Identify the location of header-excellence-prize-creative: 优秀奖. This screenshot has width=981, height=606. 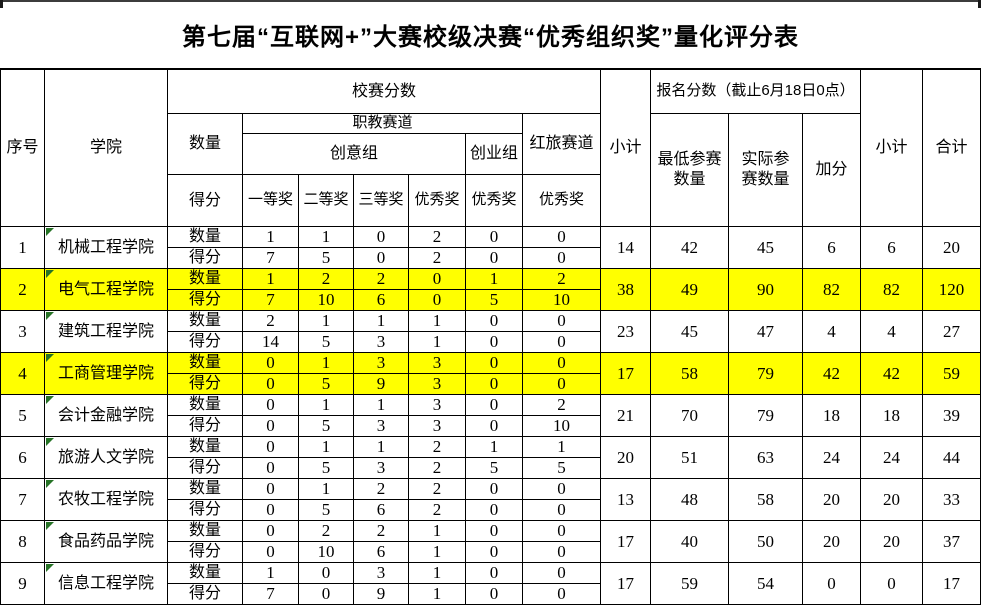
(437, 201).